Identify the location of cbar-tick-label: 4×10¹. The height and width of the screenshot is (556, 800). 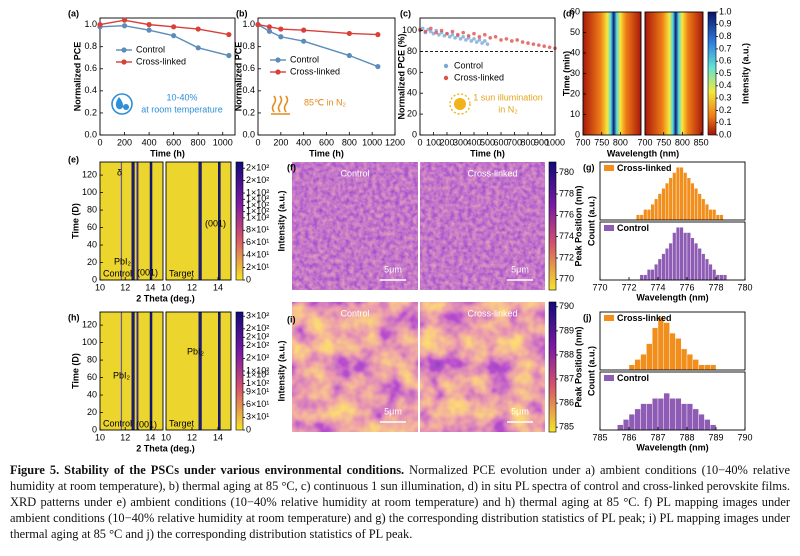
(257, 255).